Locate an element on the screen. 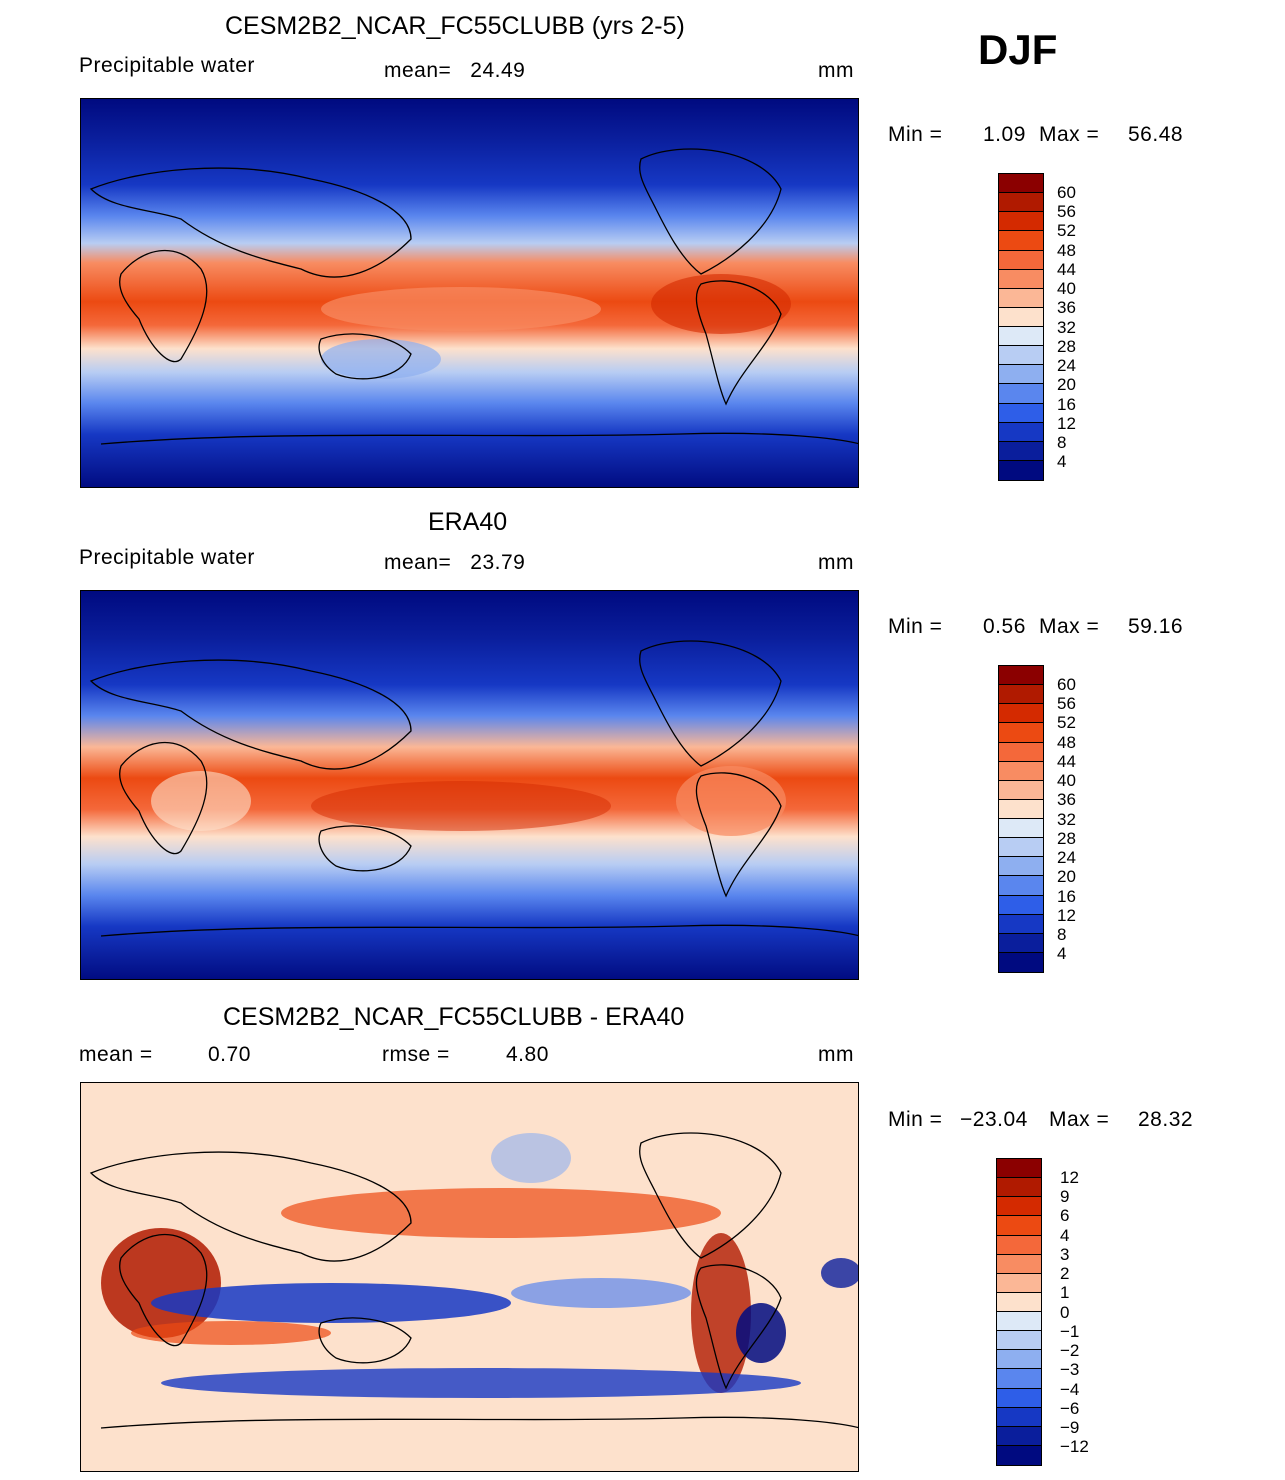 This screenshot has width=1285, height=1480. colorbar-tick-label: −1 is located at coordinates (1070, 1331).